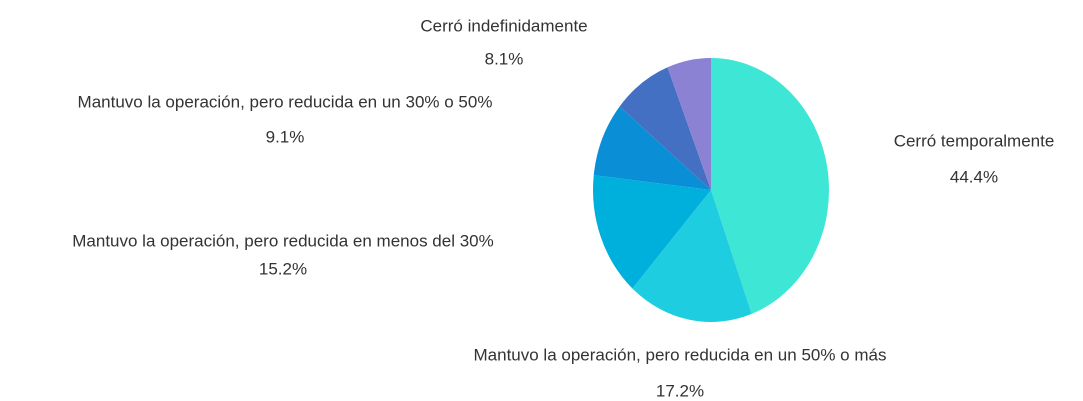  I want to click on slice-value: 44.4%, so click(974, 176).